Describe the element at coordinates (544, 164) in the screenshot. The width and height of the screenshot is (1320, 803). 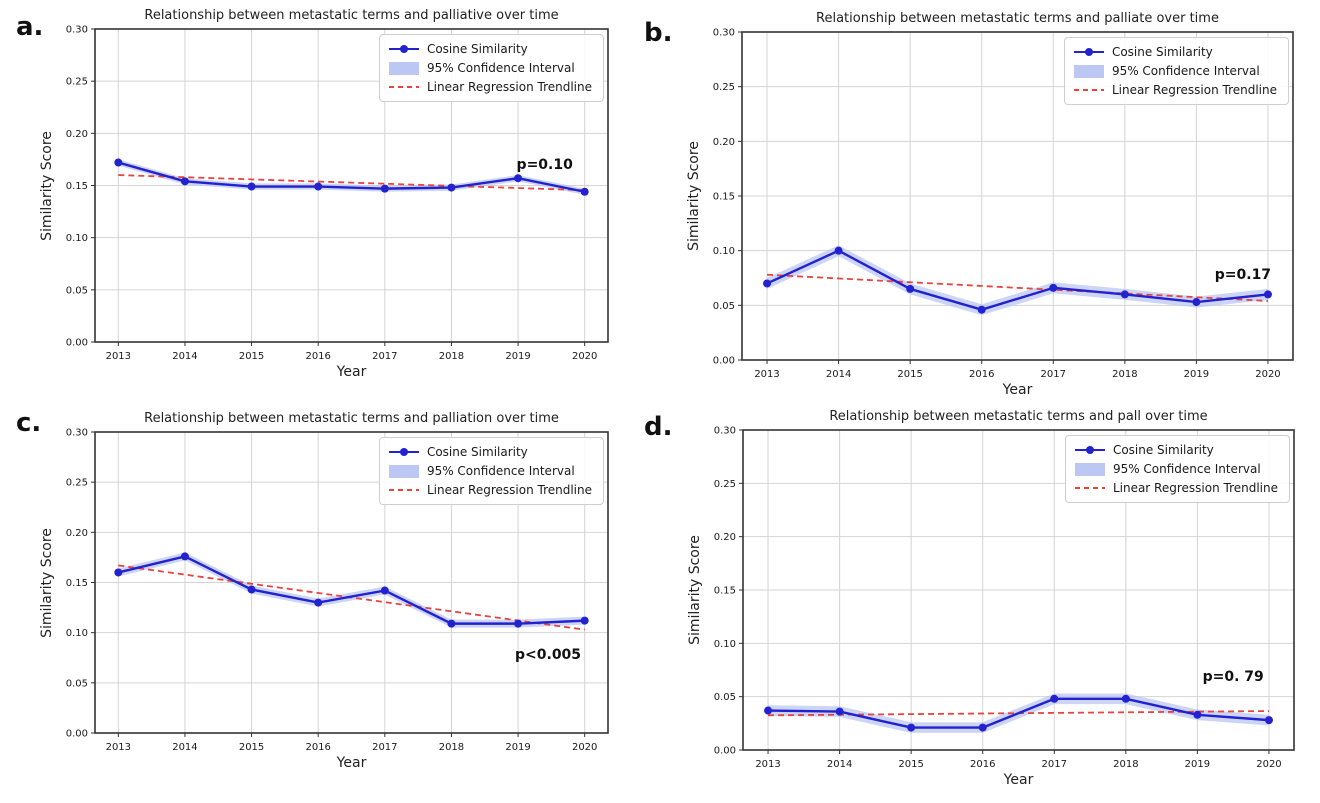
I see `p-value-annotation: p=0.10` at that location.